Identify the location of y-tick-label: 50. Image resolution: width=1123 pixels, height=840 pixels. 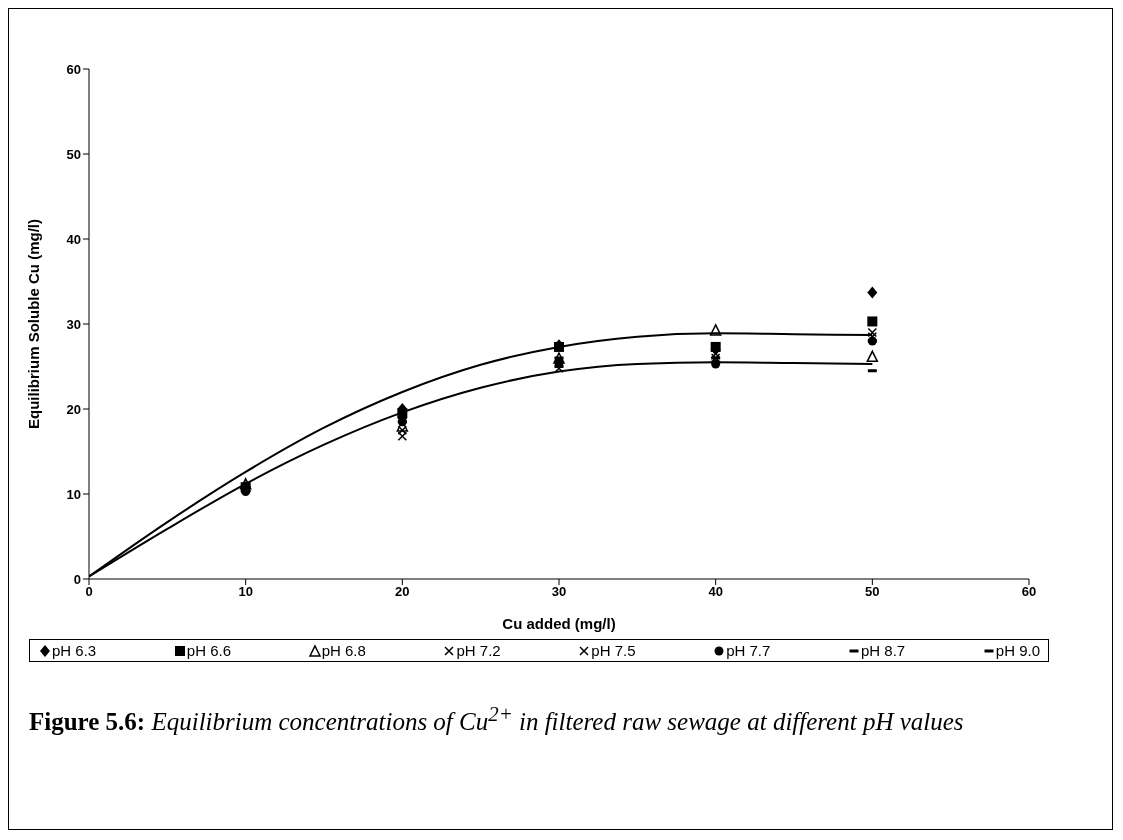
(73, 154).